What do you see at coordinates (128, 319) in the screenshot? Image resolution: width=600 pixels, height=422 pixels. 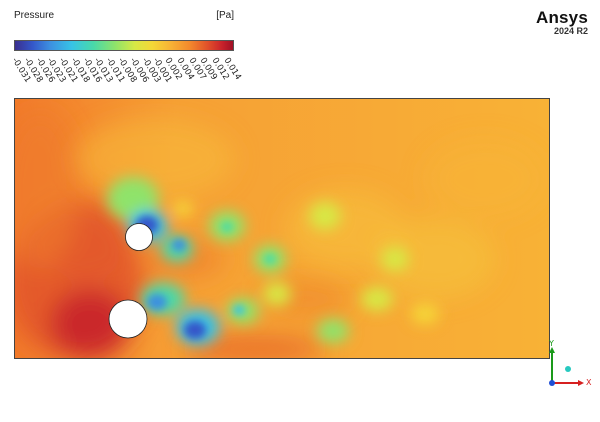 I see `cylinder-large` at bounding box center [128, 319].